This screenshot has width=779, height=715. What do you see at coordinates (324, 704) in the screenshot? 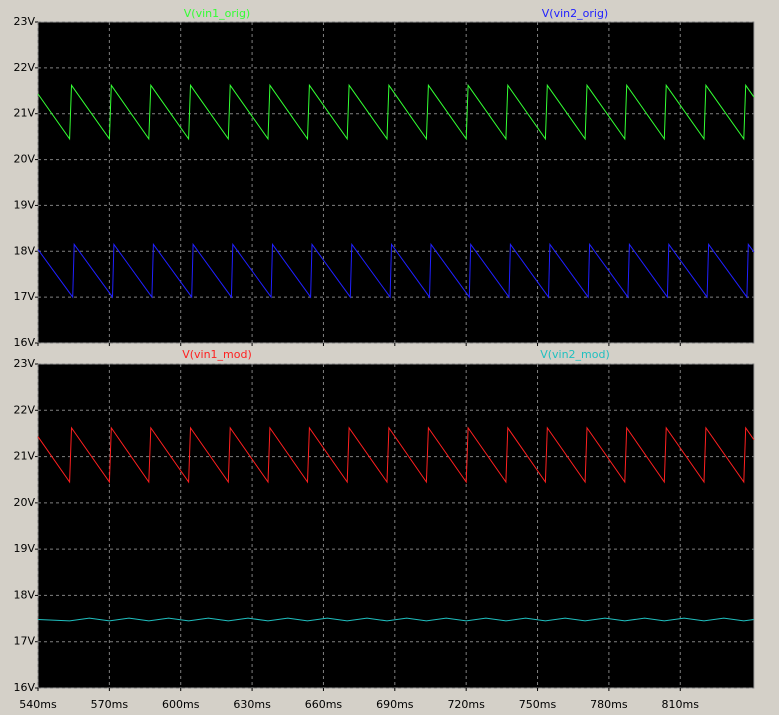
I see `x-tick-label: 660ms` at bounding box center [324, 704].